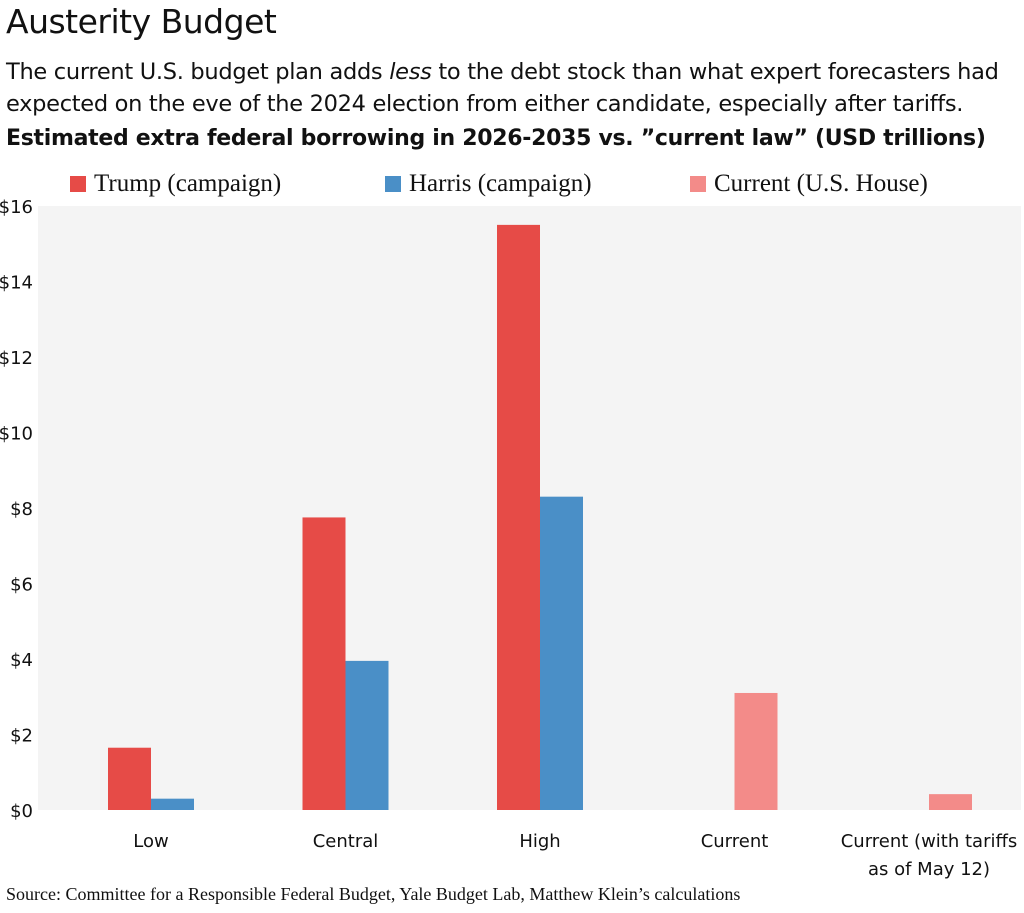 Image resolution: width=1024 pixels, height=913 pixels. What do you see at coordinates (324, 663) in the screenshot?
I see `bar-trump-campaign-central` at bounding box center [324, 663].